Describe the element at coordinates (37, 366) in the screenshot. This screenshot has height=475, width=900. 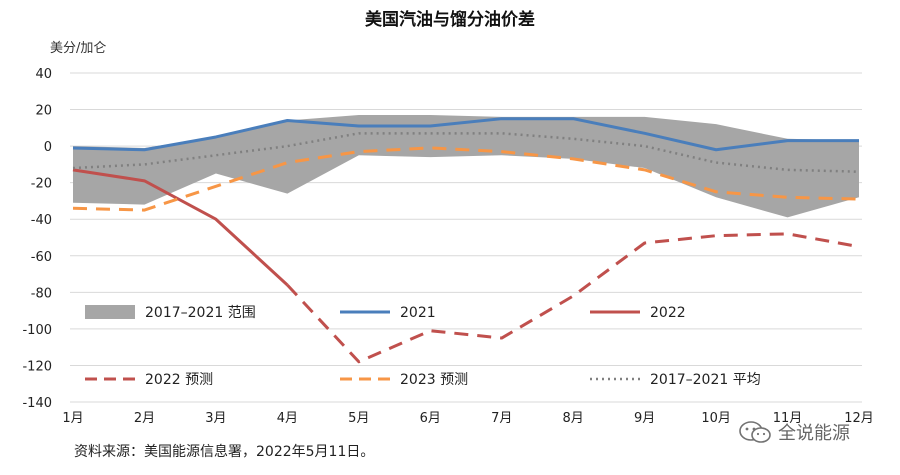
I see `y-tick-label: -120` at that location.